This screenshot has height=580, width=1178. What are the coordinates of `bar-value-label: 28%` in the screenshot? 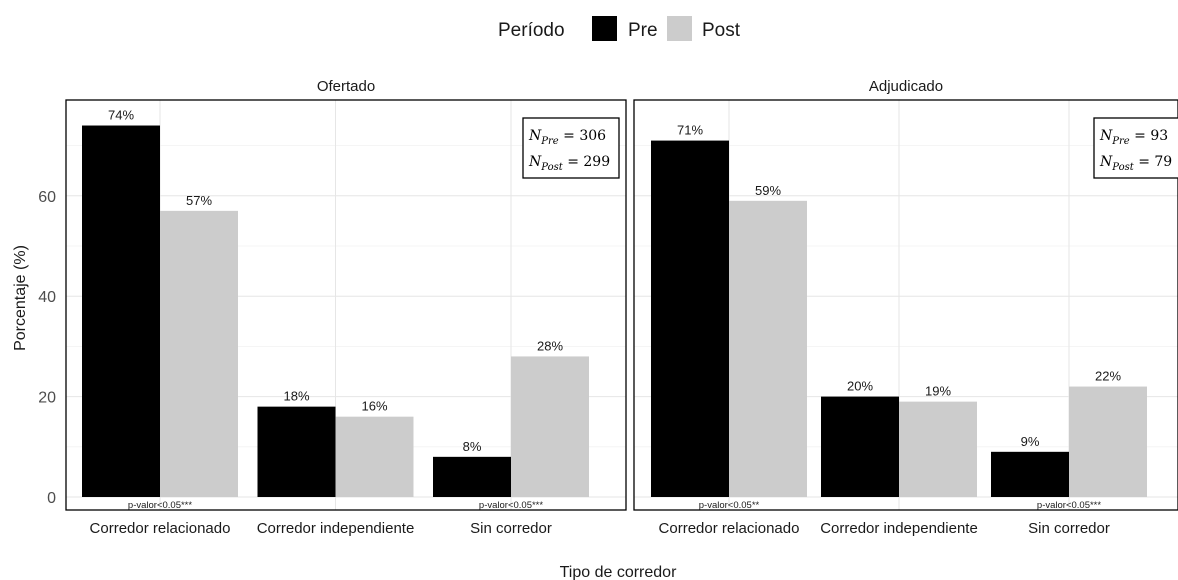 It's located at (550, 345).